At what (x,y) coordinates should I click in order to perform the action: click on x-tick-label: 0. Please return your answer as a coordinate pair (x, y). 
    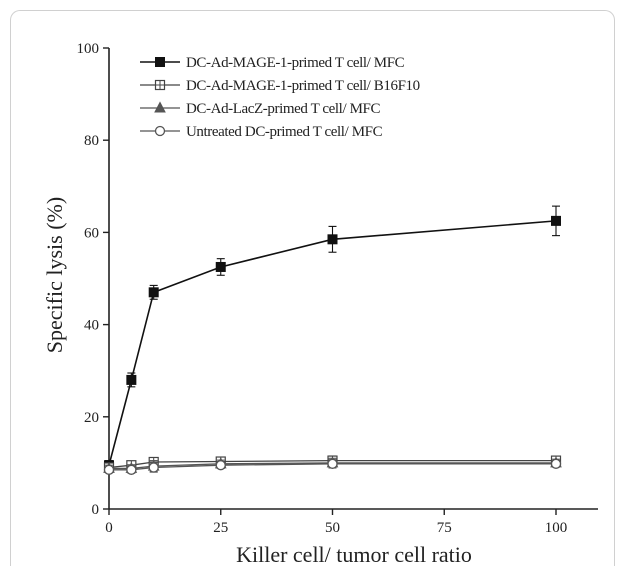
    Looking at the image, I should click on (109, 528).